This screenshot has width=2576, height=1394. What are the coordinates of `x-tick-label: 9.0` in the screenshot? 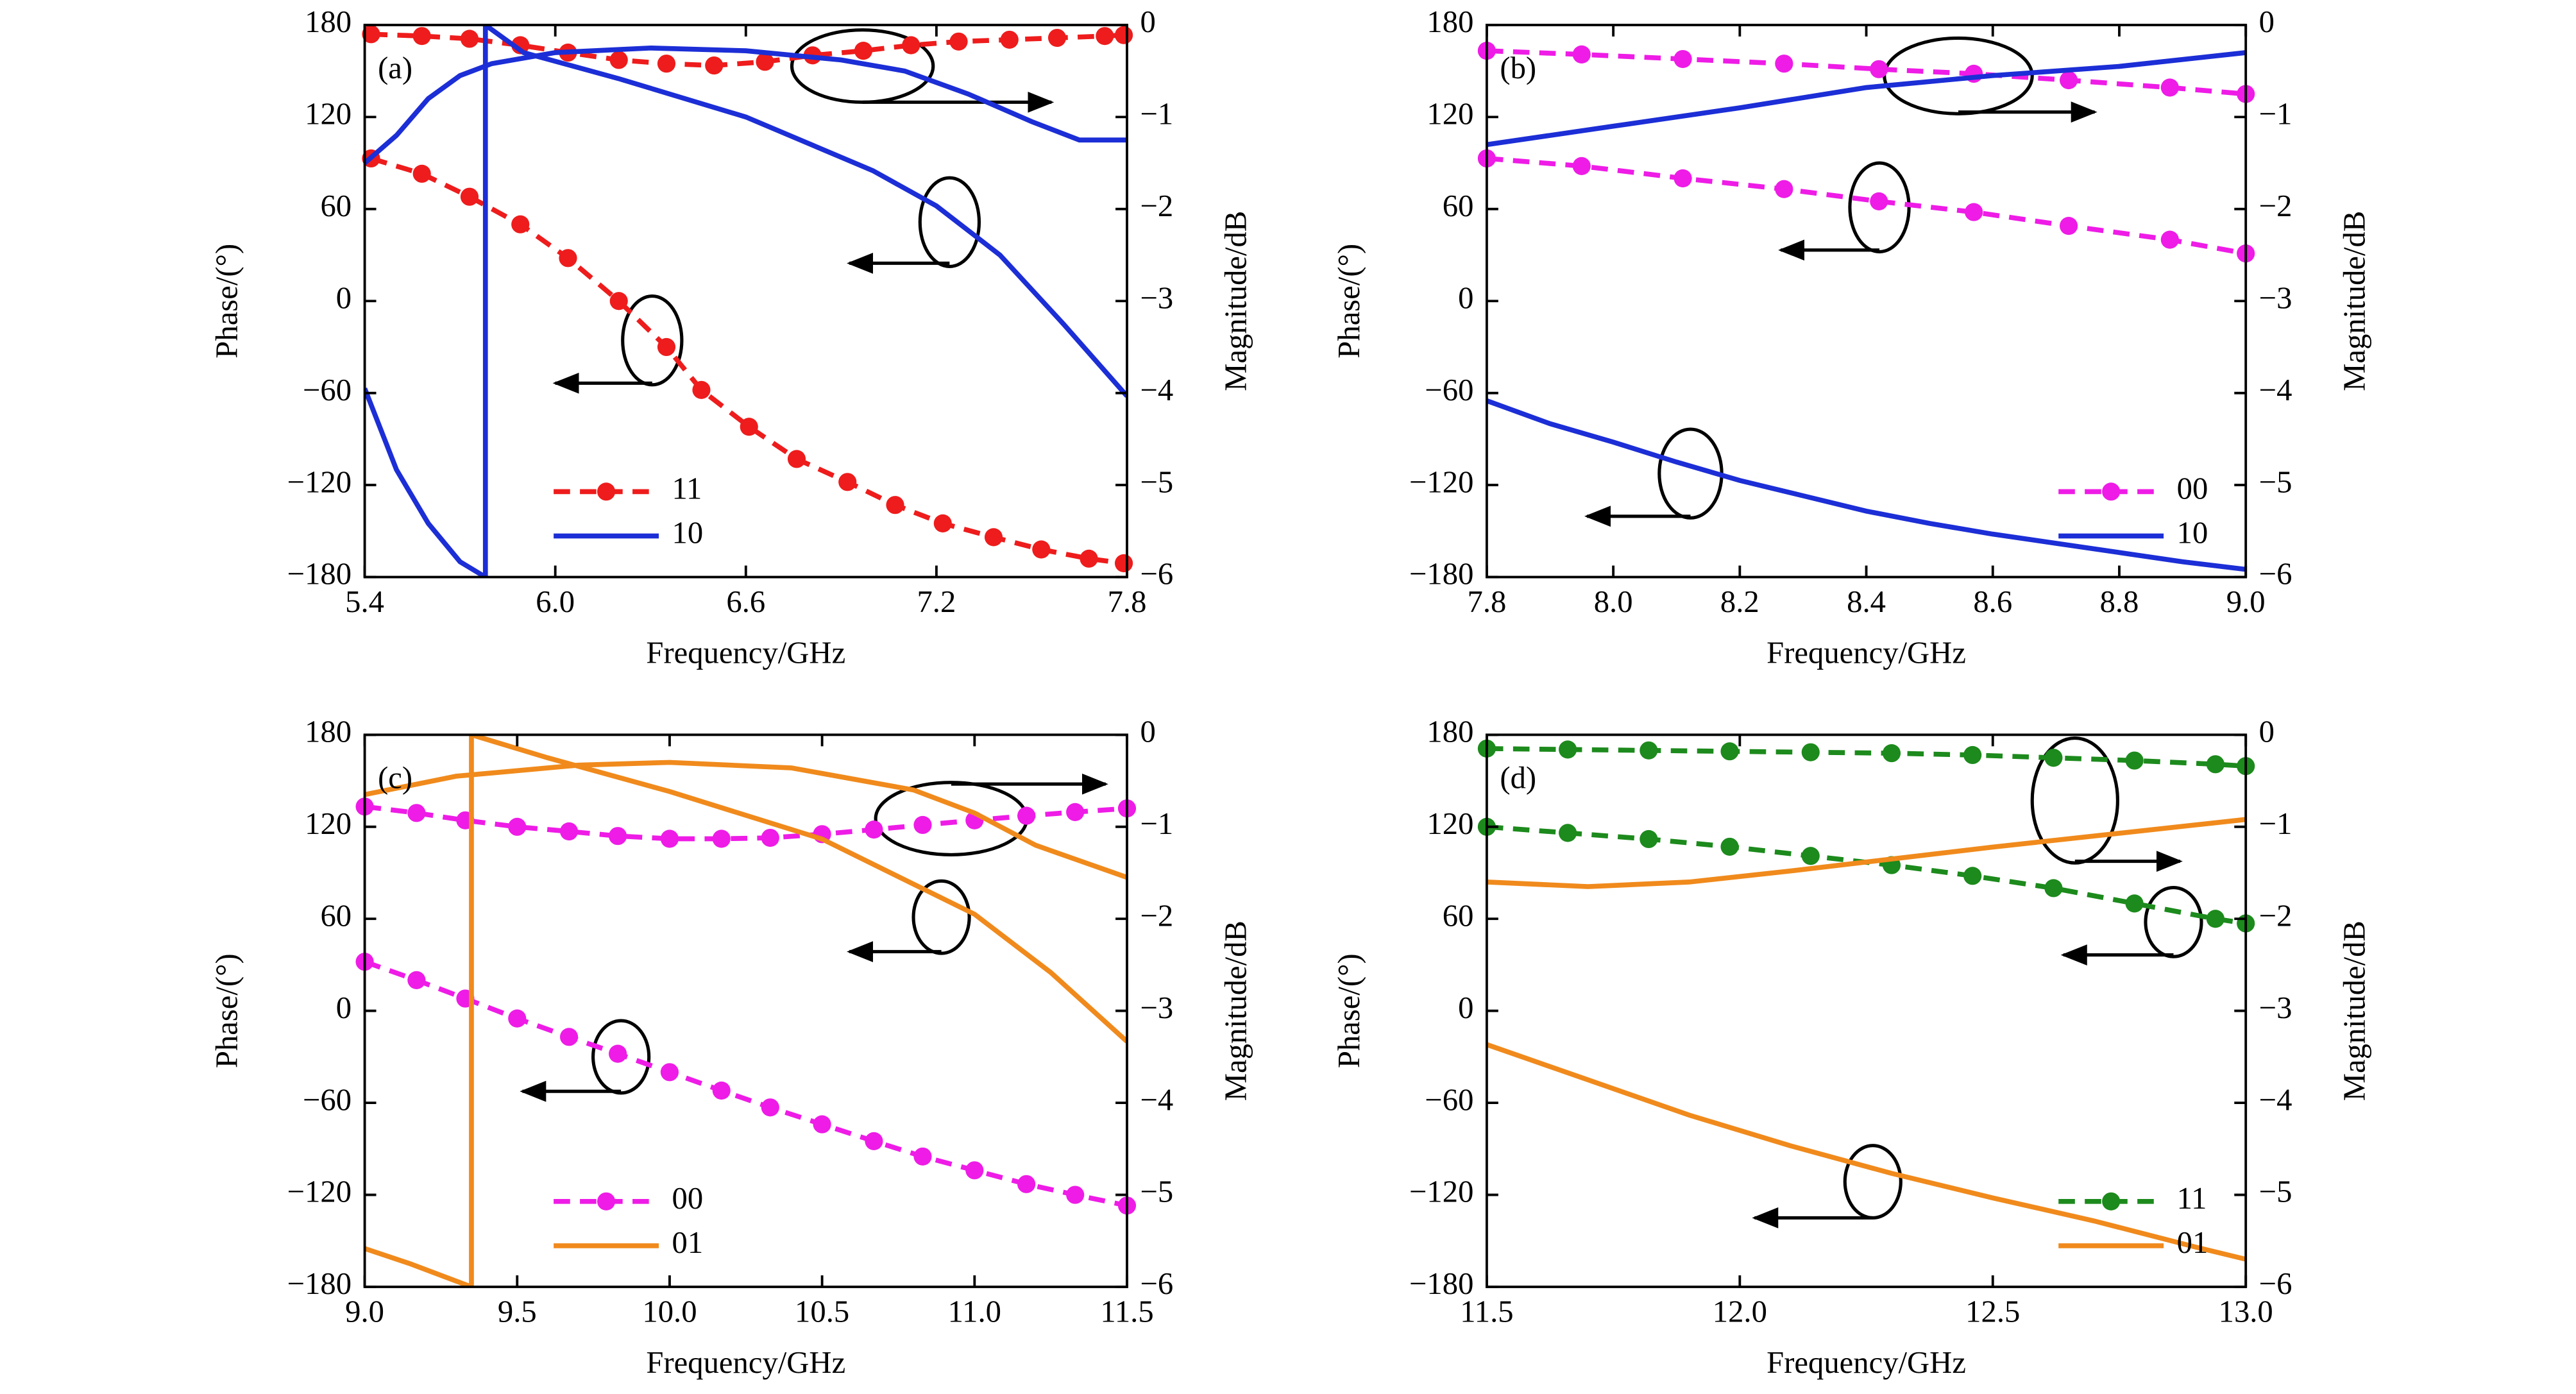 It's located at (364, 1312).